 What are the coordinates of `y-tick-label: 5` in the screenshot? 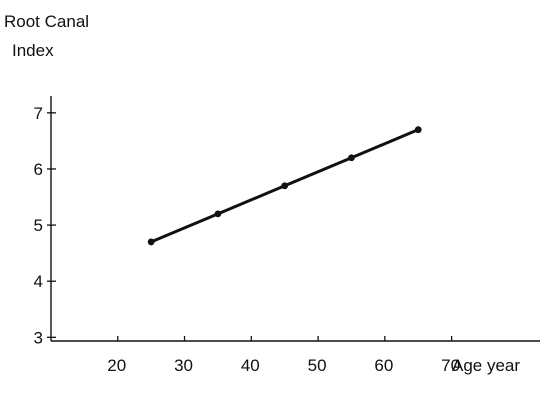 It's located at (38, 225).